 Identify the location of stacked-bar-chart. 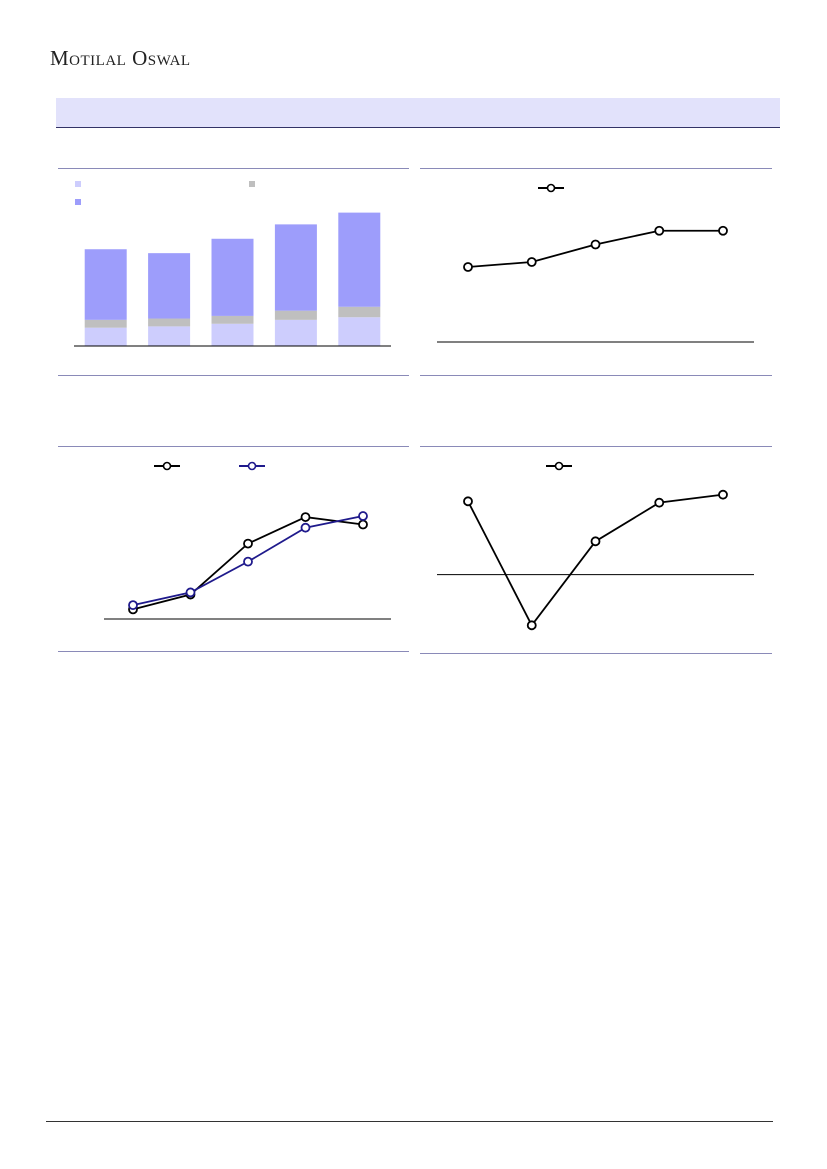
(232, 264).